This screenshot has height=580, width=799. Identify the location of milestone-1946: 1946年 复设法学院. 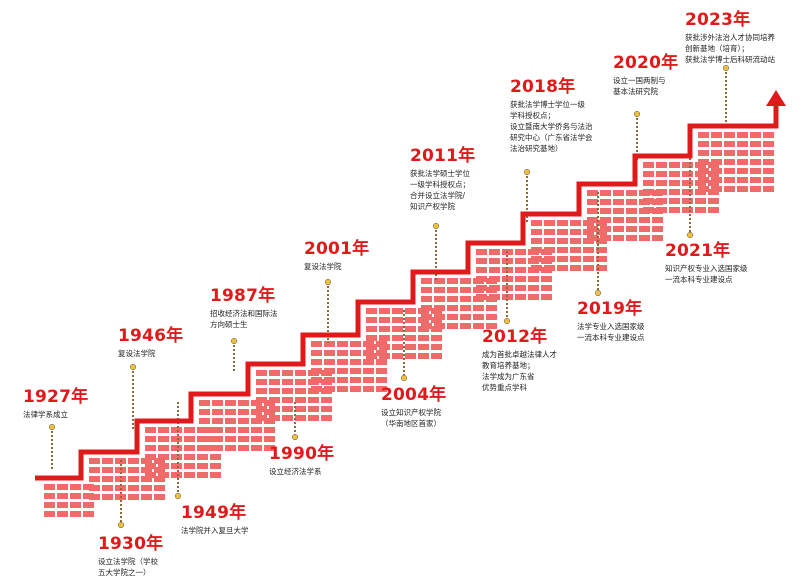
(150, 342).